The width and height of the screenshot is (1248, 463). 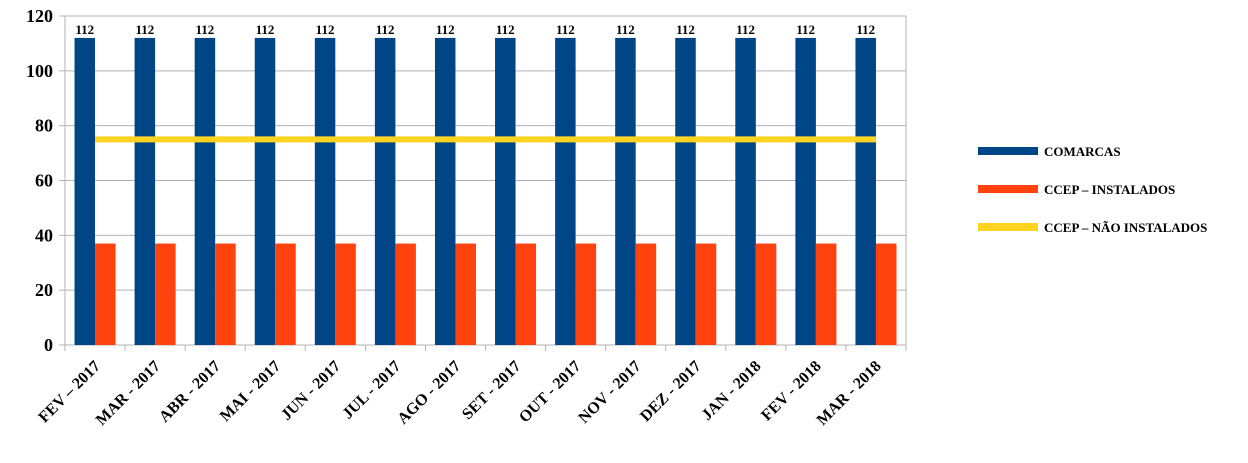 I want to click on x-tick-label: SET - 2017, so click(x=491, y=390).